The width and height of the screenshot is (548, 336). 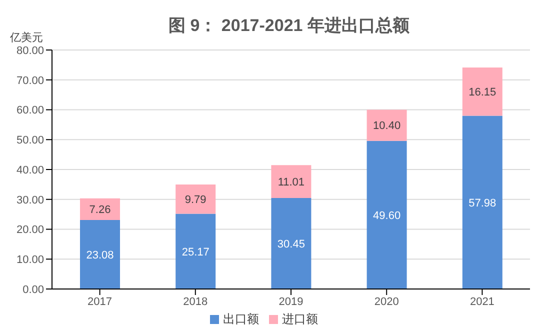 I want to click on data-label: 30.45, so click(x=291, y=244).